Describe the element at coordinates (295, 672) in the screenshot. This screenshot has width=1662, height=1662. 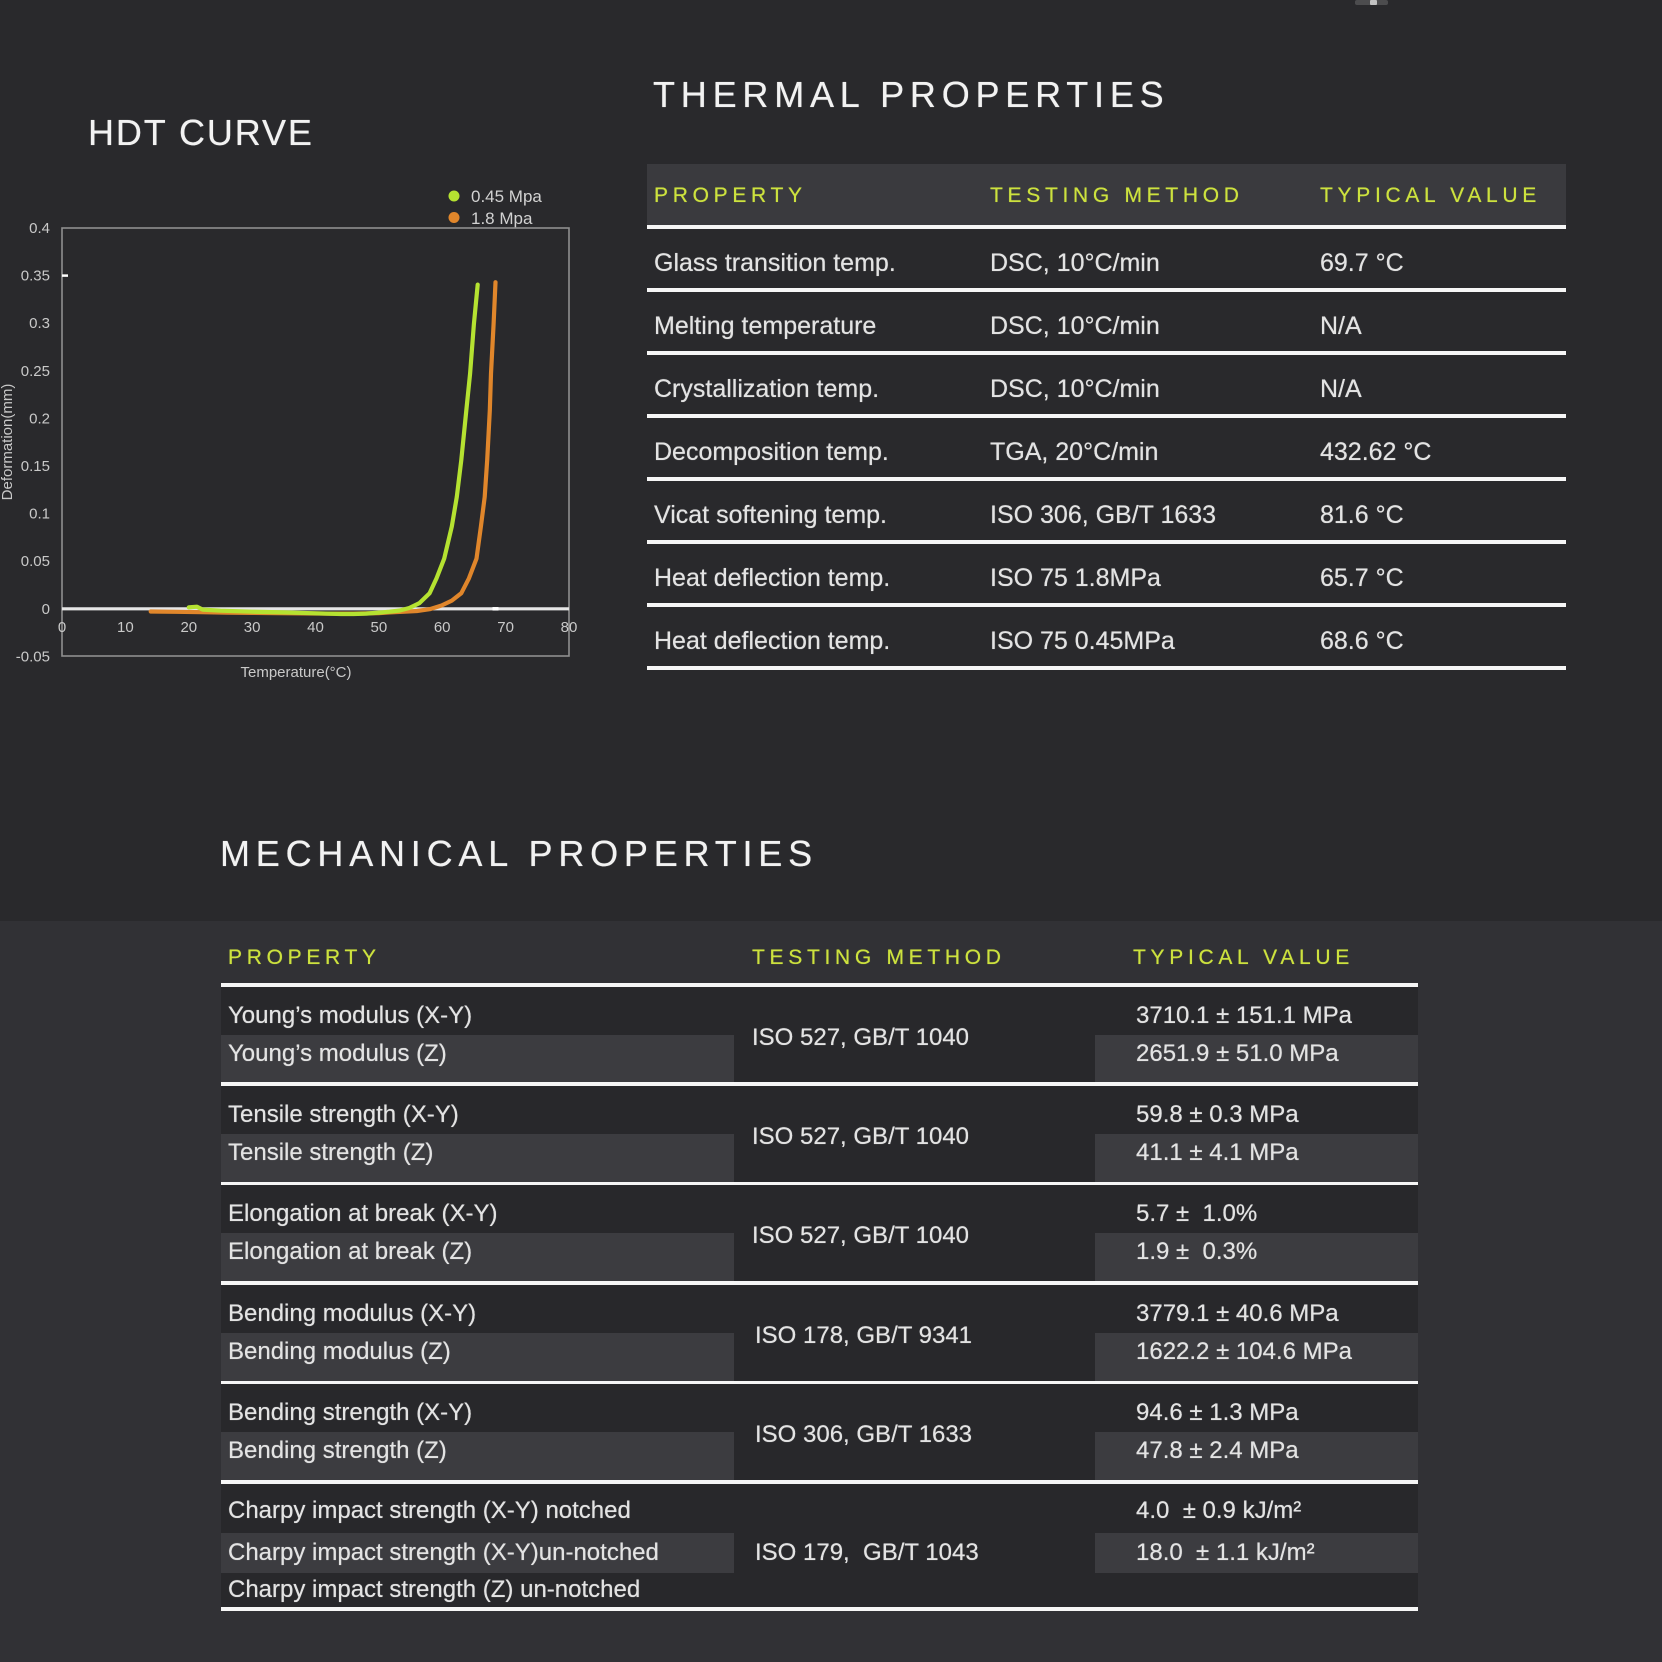
I see `svg-text: Temperature(°C)` at that location.